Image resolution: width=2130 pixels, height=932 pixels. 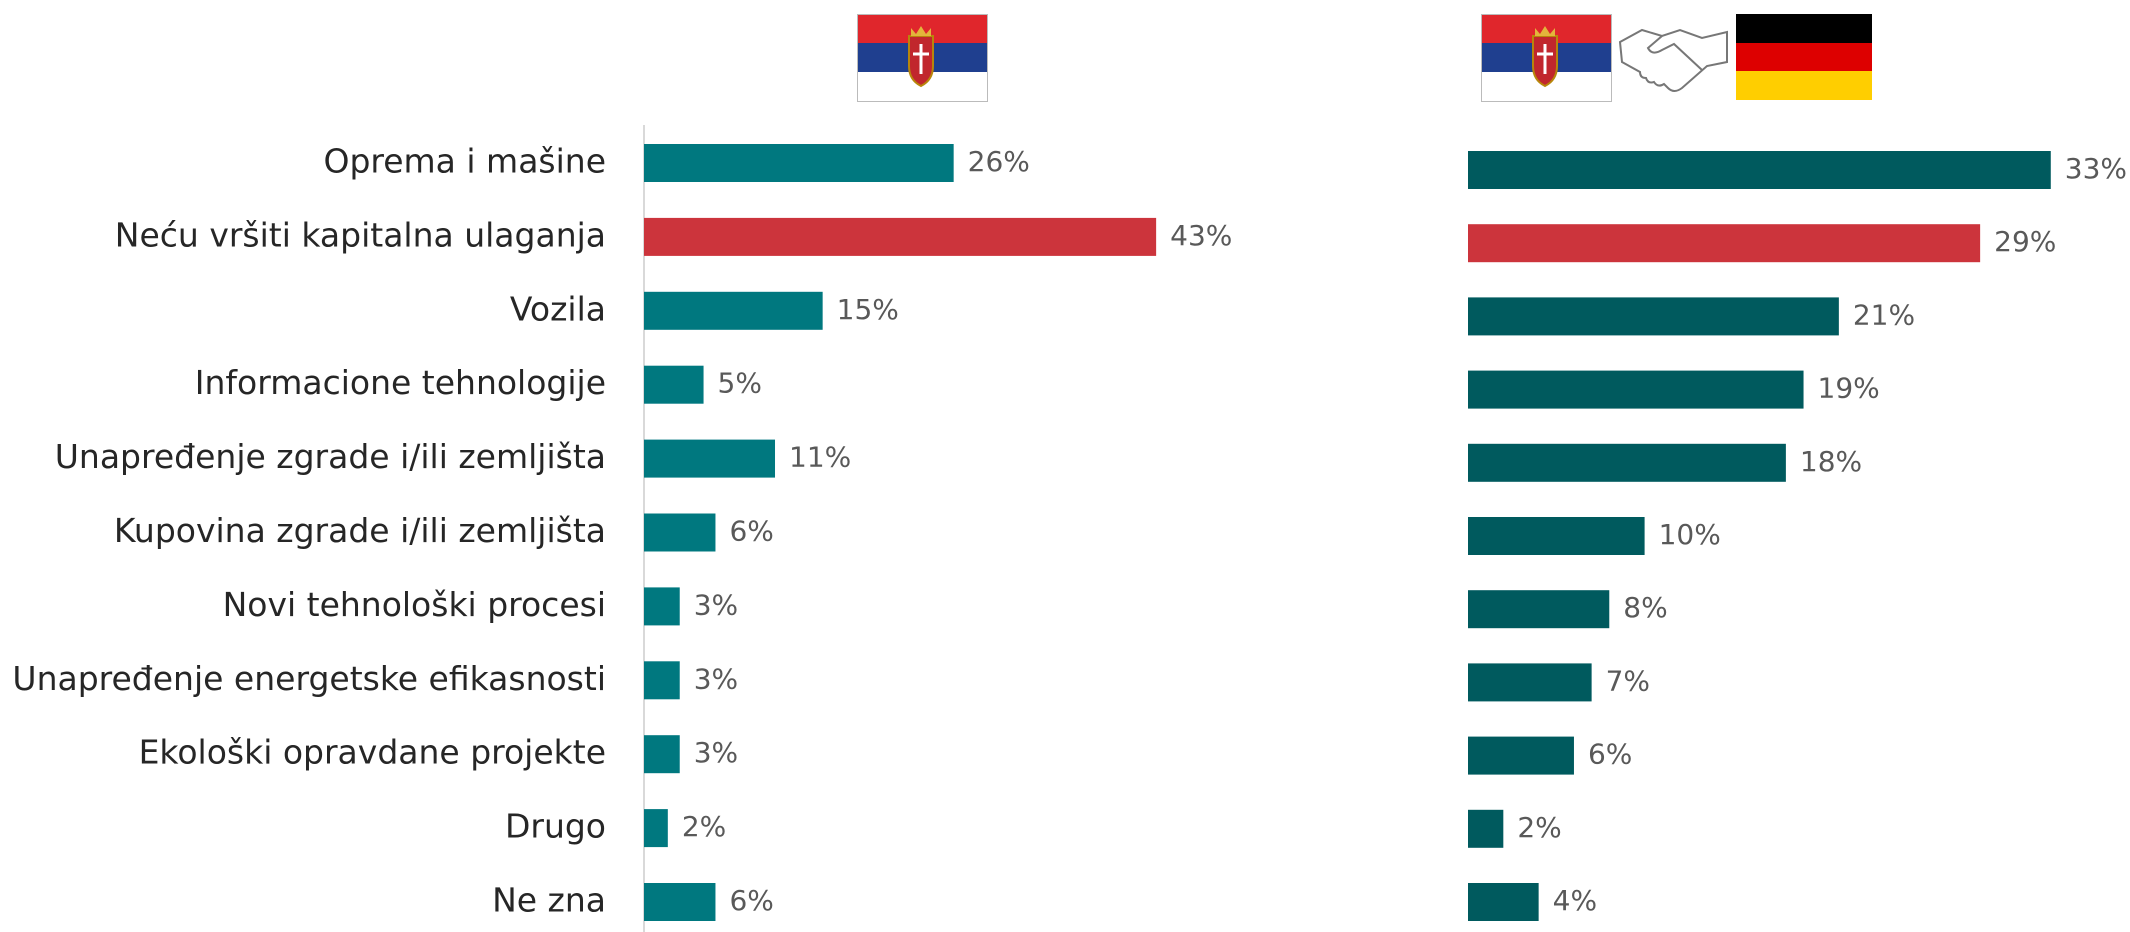 What do you see at coordinates (1201, 235) in the screenshot?
I see `value-label: 43%` at bounding box center [1201, 235].